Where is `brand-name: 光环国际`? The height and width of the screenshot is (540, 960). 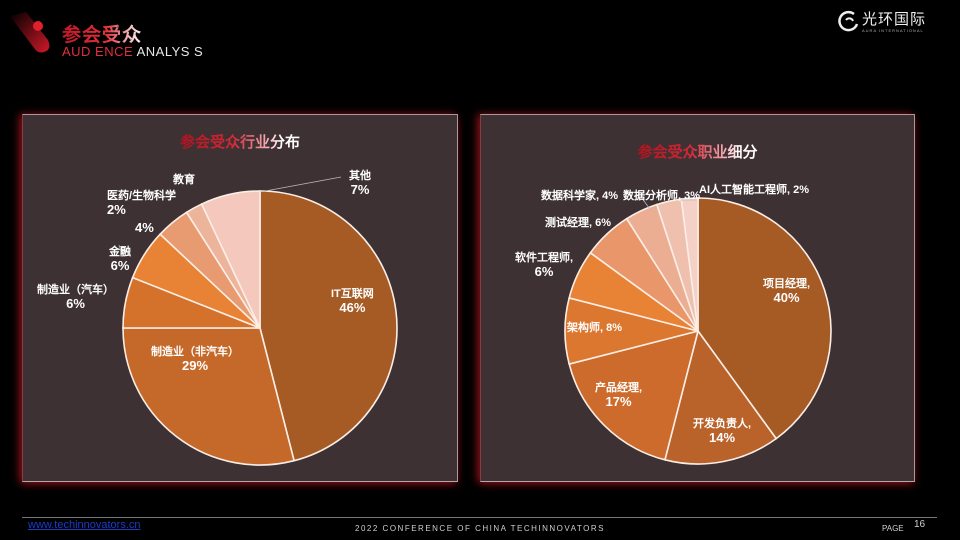
brand-name: 光环国际 is located at coordinates (894, 19).